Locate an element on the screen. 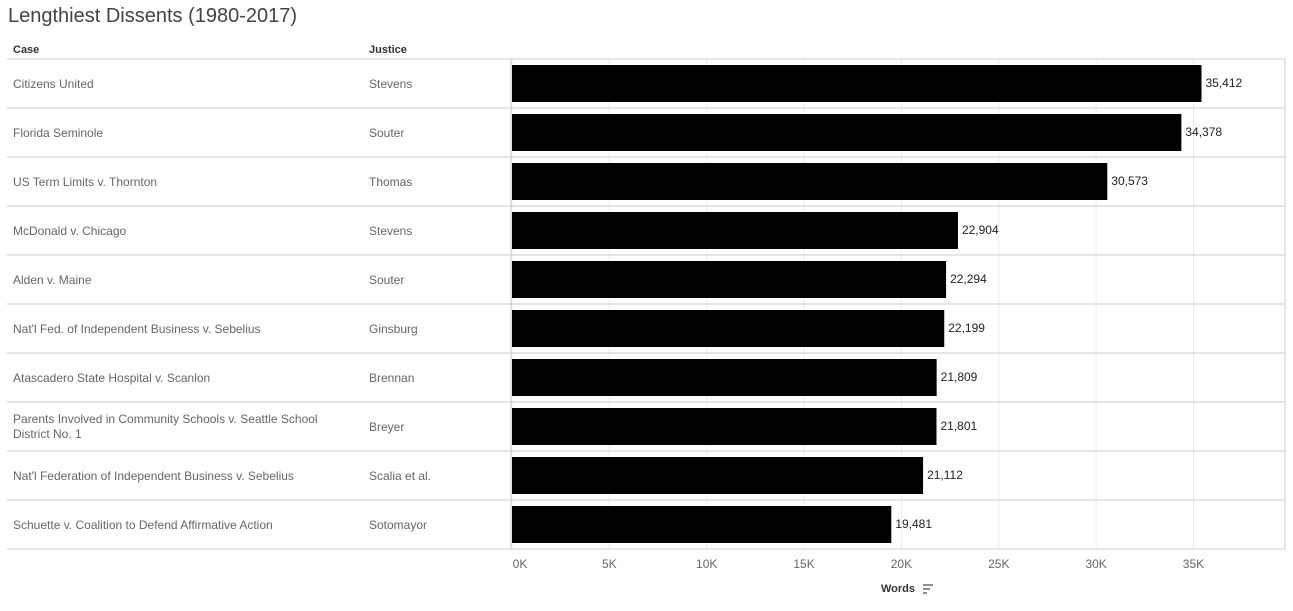  case-label: Atascadero State Hospital v. Scanlon is located at coordinates (112, 377).